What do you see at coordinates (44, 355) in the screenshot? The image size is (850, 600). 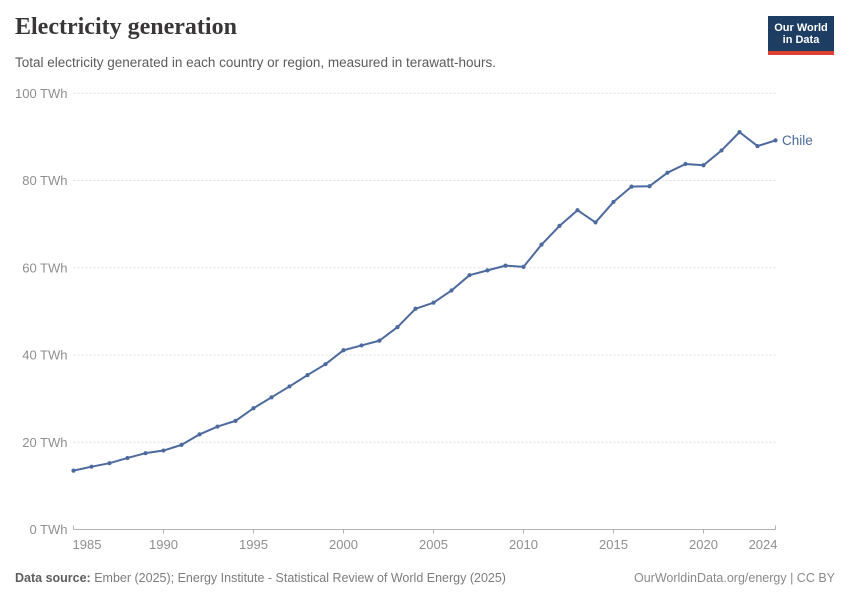 I see `y-axis-tick-label: 40 TWh` at bounding box center [44, 355].